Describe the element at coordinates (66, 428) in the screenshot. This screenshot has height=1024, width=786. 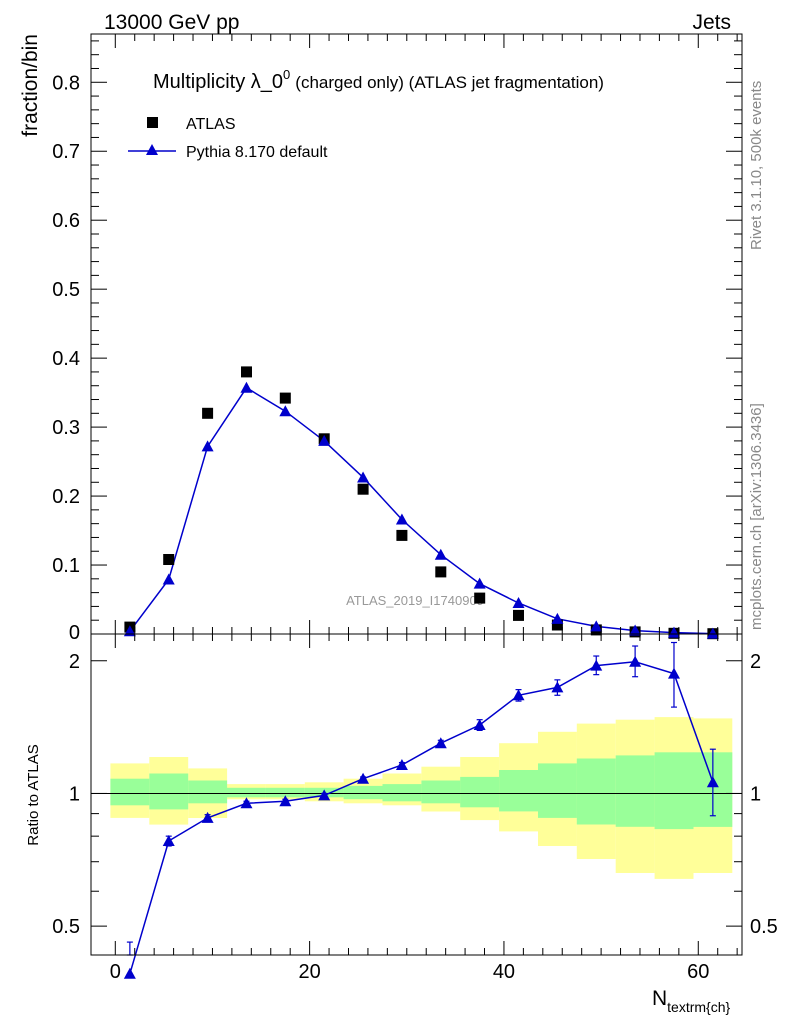
I see `main-y-tick-label: 0.3` at that location.